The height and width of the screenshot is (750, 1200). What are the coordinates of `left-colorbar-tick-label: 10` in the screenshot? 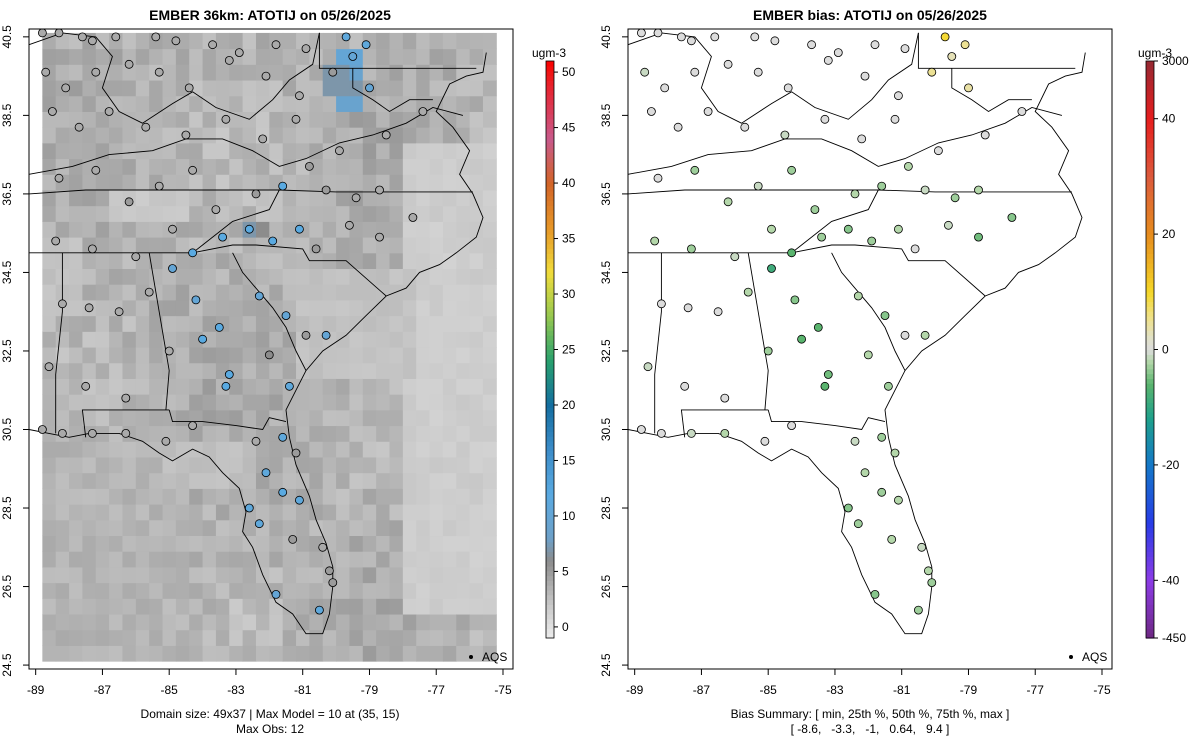 It's located at (569, 516).